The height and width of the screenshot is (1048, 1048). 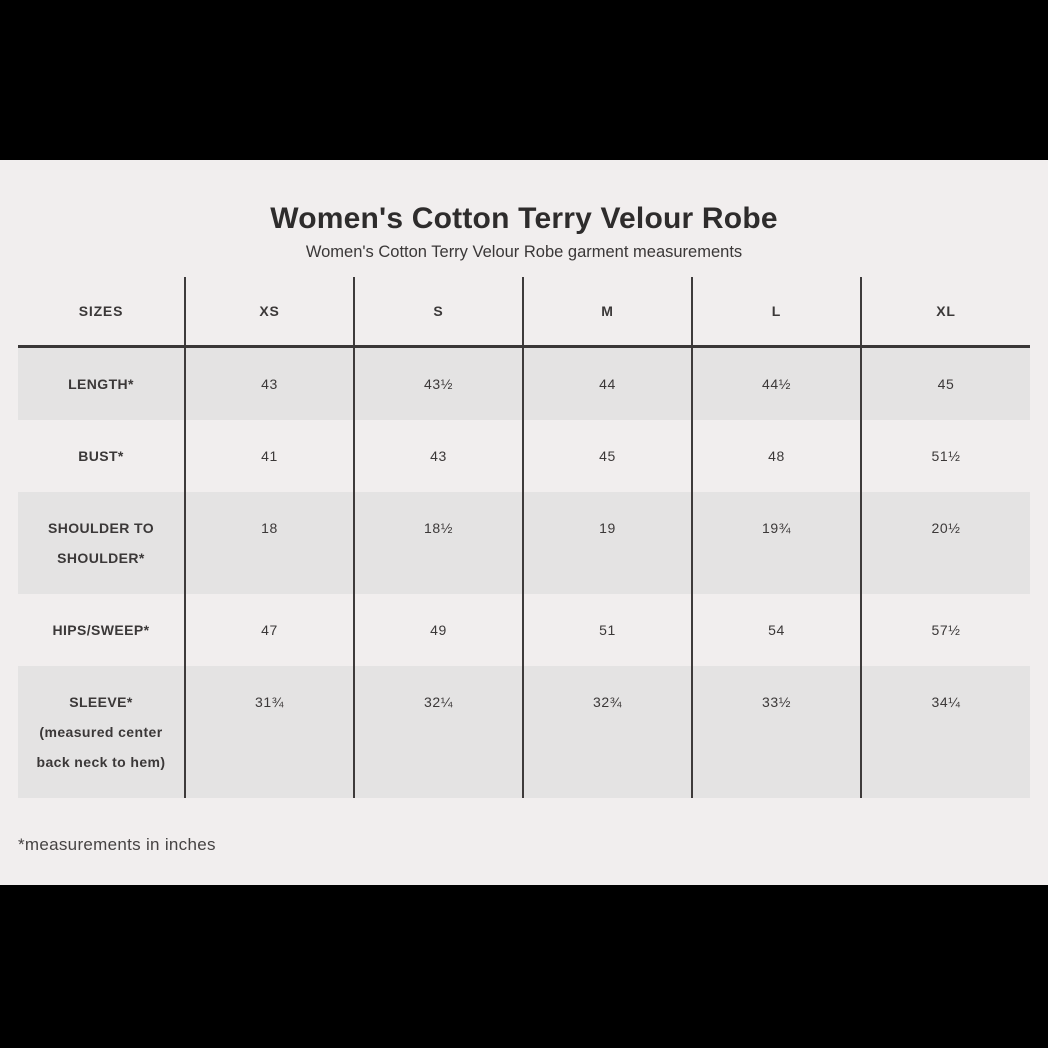 I want to click on cell-bust-xs: 41, so click(x=268, y=456).